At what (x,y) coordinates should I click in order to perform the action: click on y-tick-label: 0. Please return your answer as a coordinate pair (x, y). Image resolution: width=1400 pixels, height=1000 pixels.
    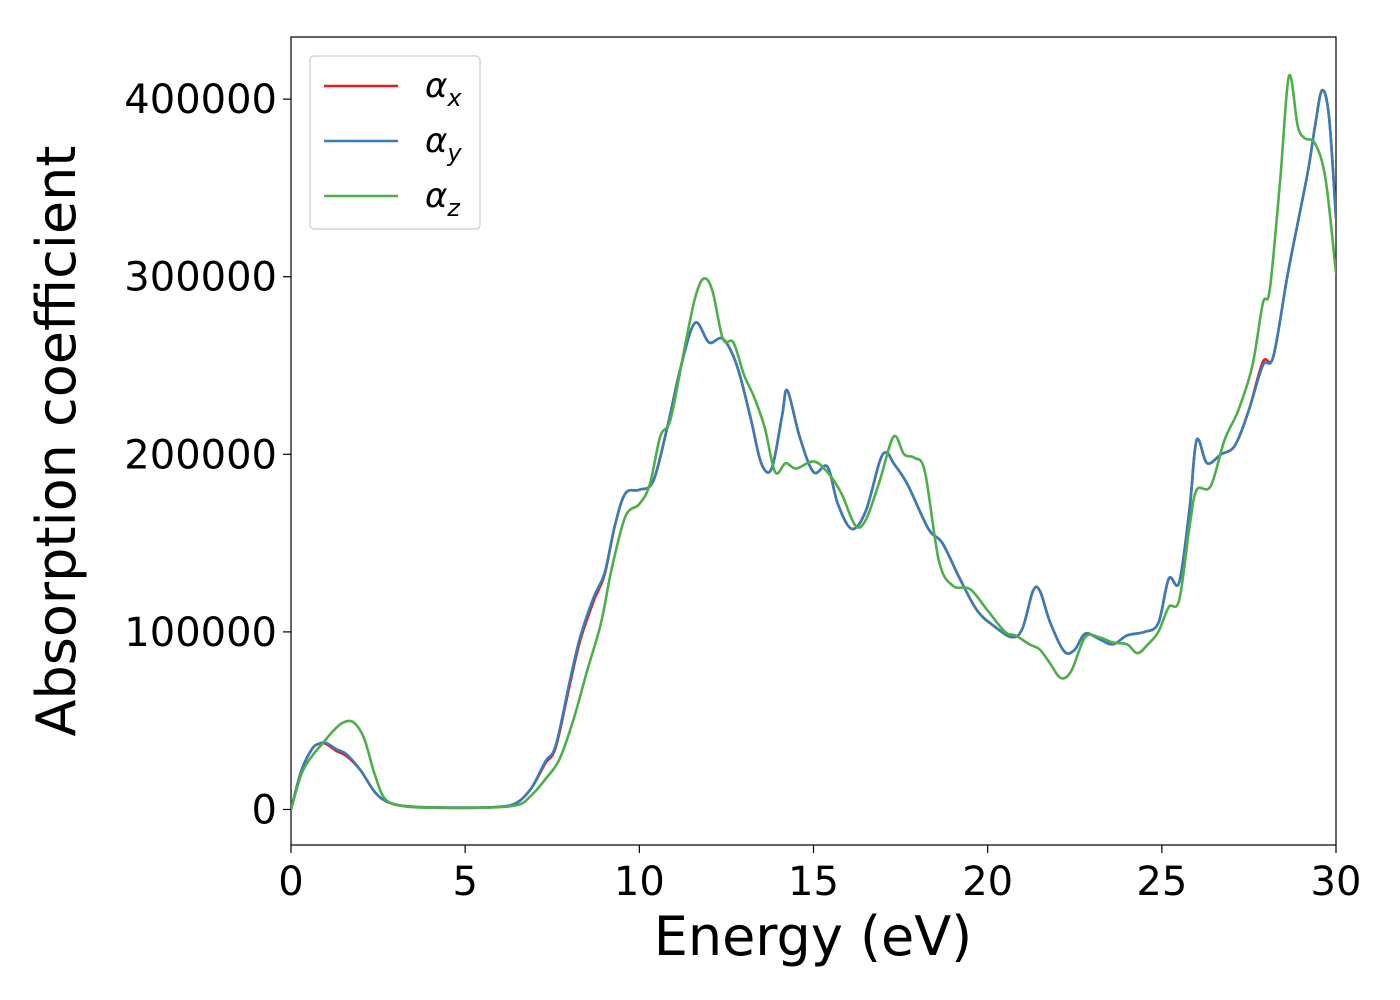
    Looking at the image, I should click on (264, 810).